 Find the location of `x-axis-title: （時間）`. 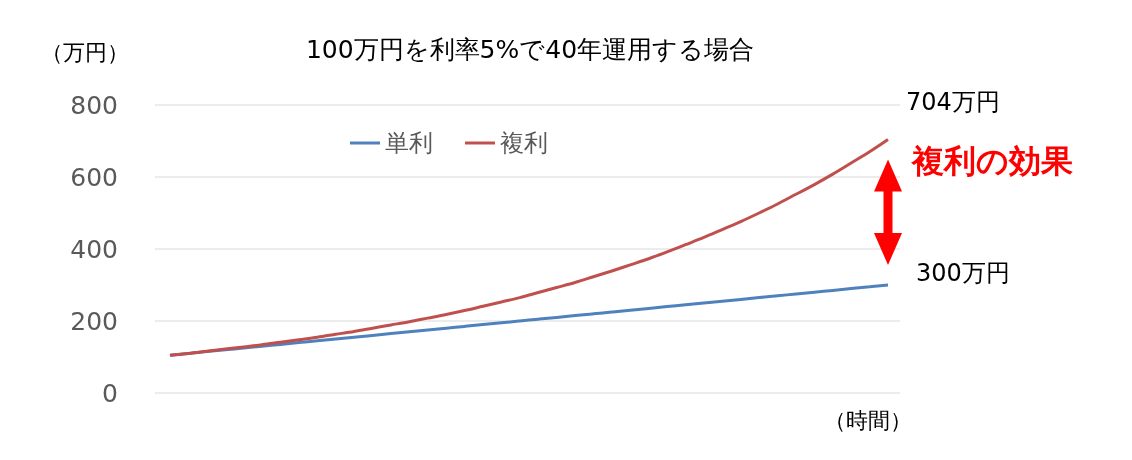

x-axis-title: （時間） is located at coordinates (868, 420).